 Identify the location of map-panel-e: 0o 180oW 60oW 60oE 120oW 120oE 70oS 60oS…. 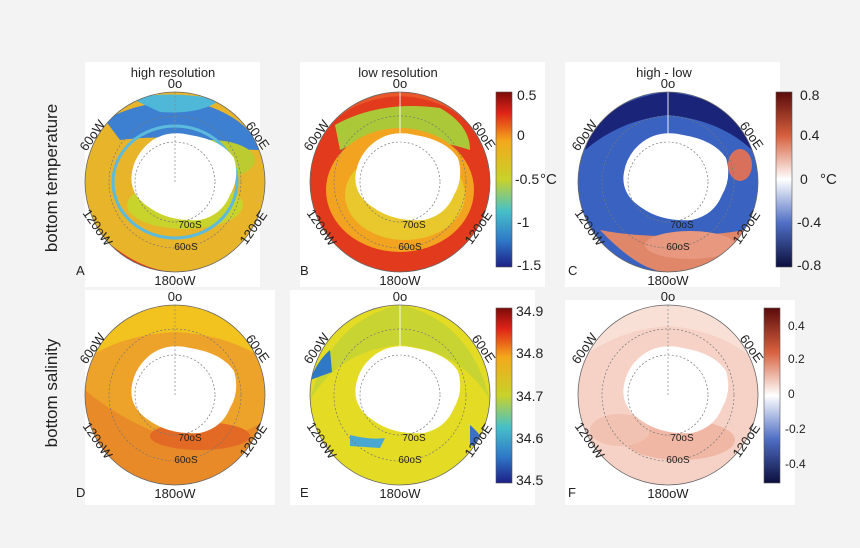
(399, 395).